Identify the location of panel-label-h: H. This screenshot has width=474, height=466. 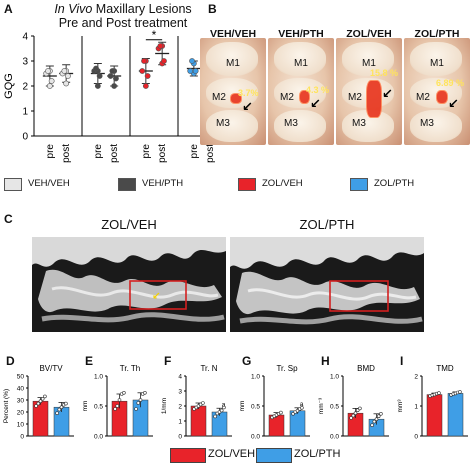
(325, 361).